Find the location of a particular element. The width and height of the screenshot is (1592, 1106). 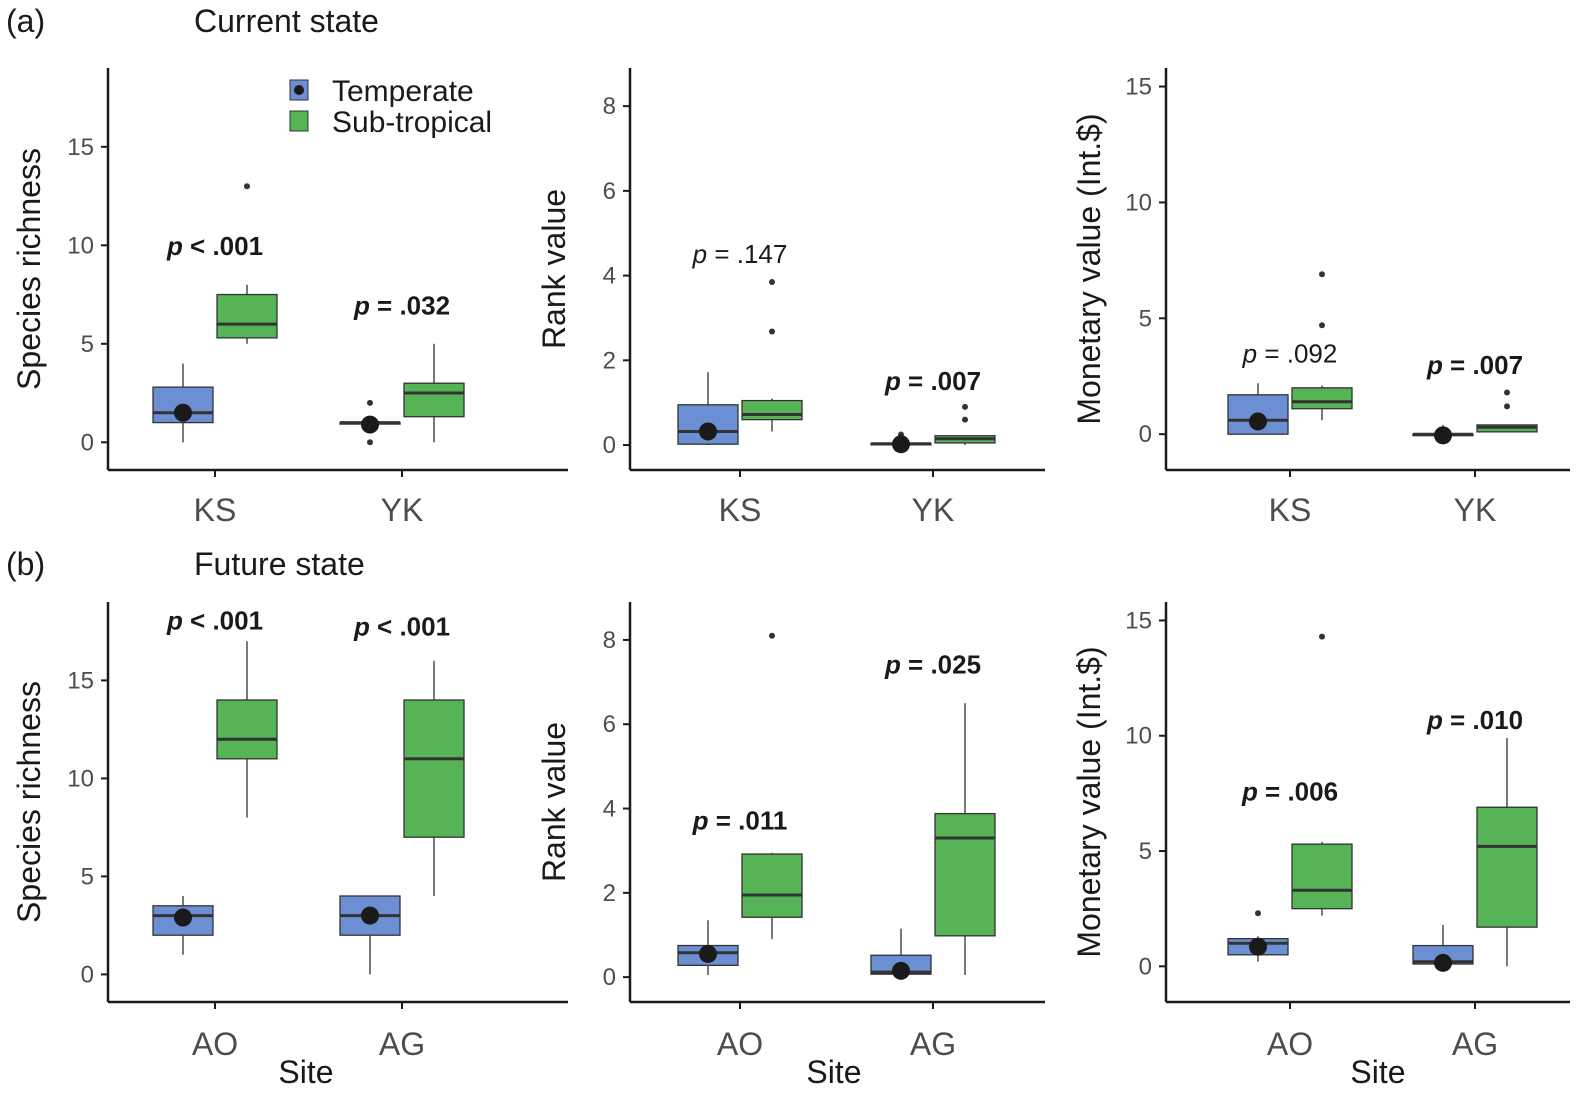

panel-1: 0 2 4 6 8 Rank value KS YK p = .147 p = .007 is located at coordinates (790, 298).